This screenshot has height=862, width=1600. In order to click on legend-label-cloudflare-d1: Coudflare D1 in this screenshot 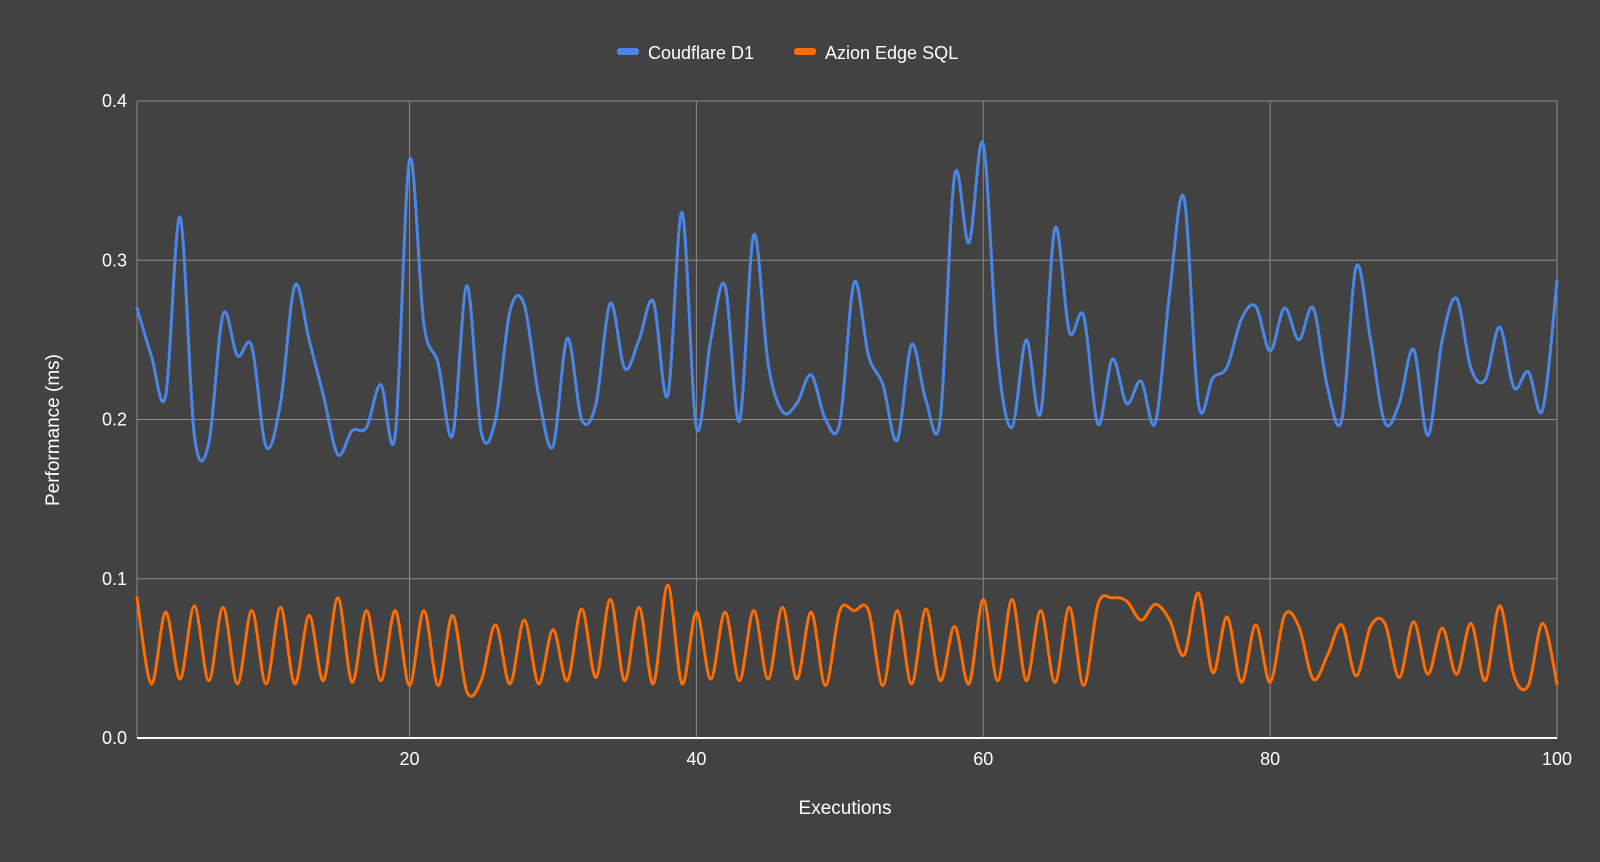, I will do `click(701, 53)`.